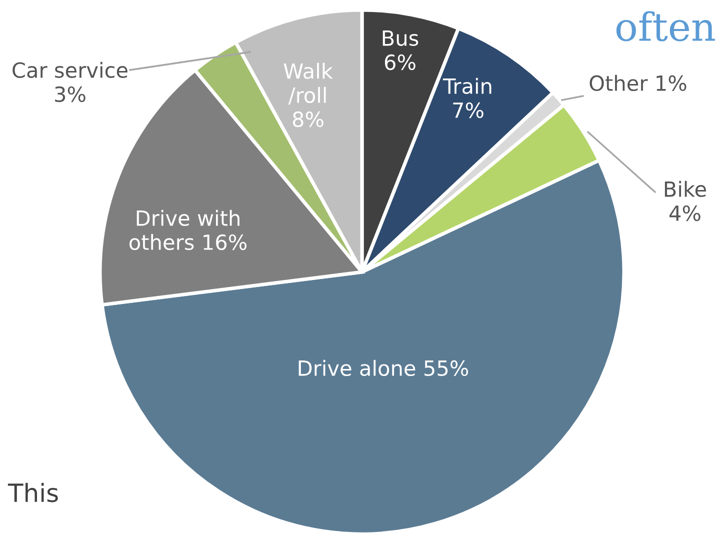  What do you see at coordinates (400, 38) in the screenshot?
I see `slice-label: Bus` at bounding box center [400, 38].